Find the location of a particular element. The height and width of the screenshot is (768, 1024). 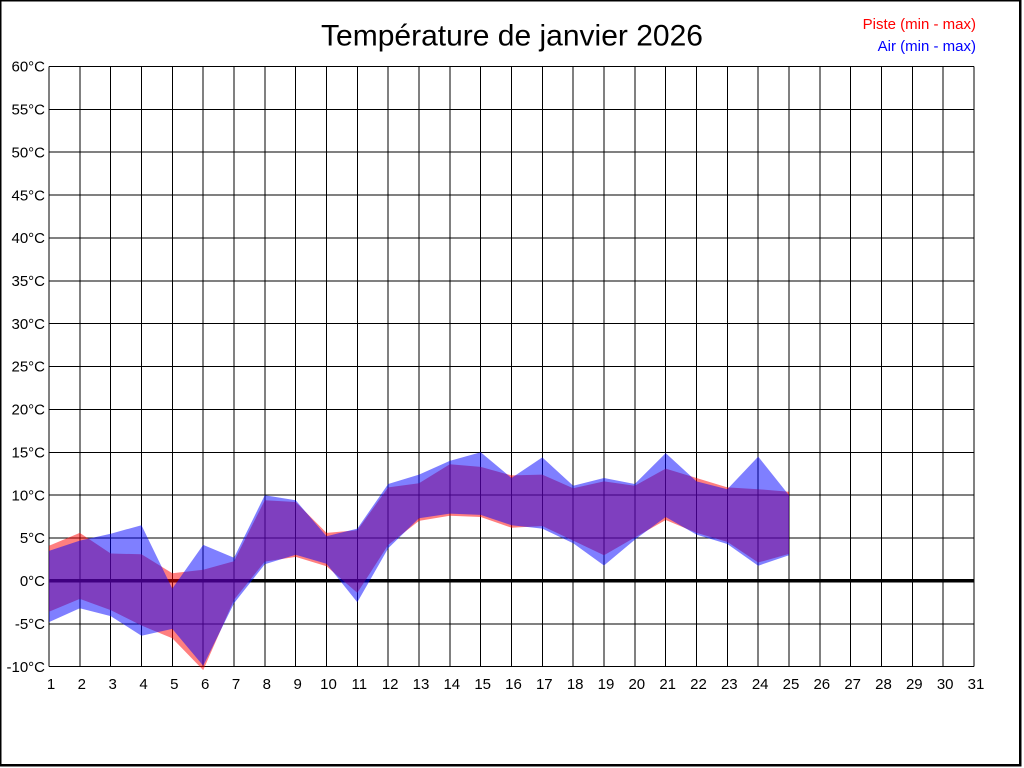

svg-text: 2 is located at coordinates (82, 684).